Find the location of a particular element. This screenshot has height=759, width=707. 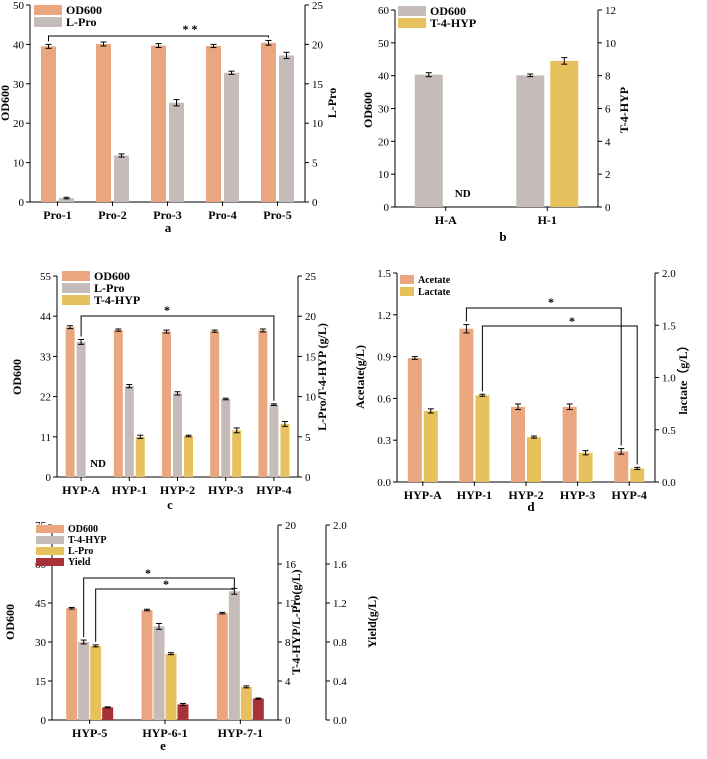

panel-caption: d is located at coordinates (531, 506).